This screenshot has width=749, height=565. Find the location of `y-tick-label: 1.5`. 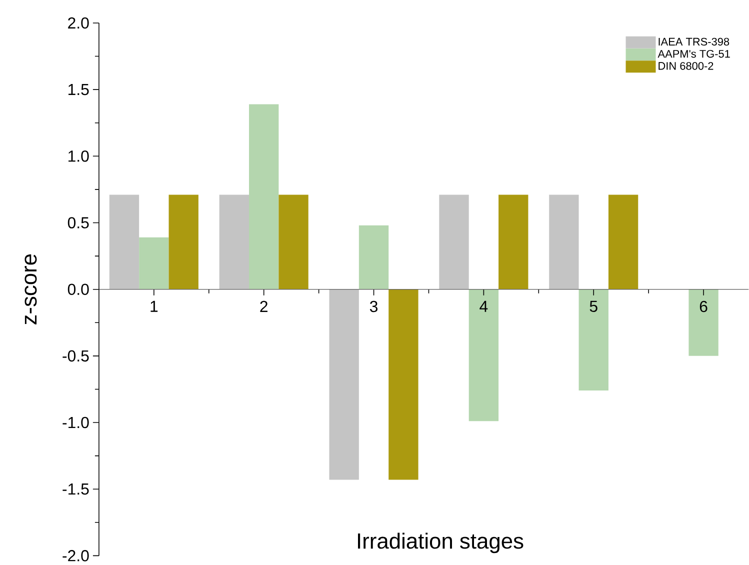

y-tick-label: 1.5 is located at coordinates (78, 90).